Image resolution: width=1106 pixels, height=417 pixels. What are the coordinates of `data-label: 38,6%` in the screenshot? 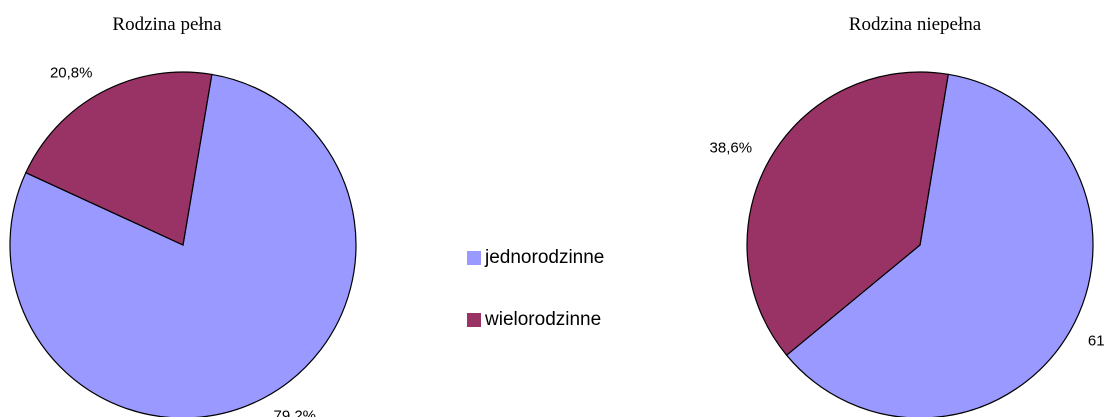 It's located at (731, 147).